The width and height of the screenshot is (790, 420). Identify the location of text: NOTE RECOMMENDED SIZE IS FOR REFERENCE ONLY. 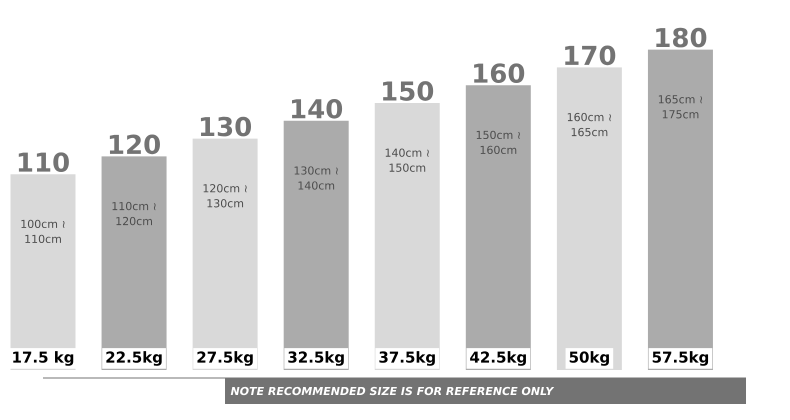
(392, 391).